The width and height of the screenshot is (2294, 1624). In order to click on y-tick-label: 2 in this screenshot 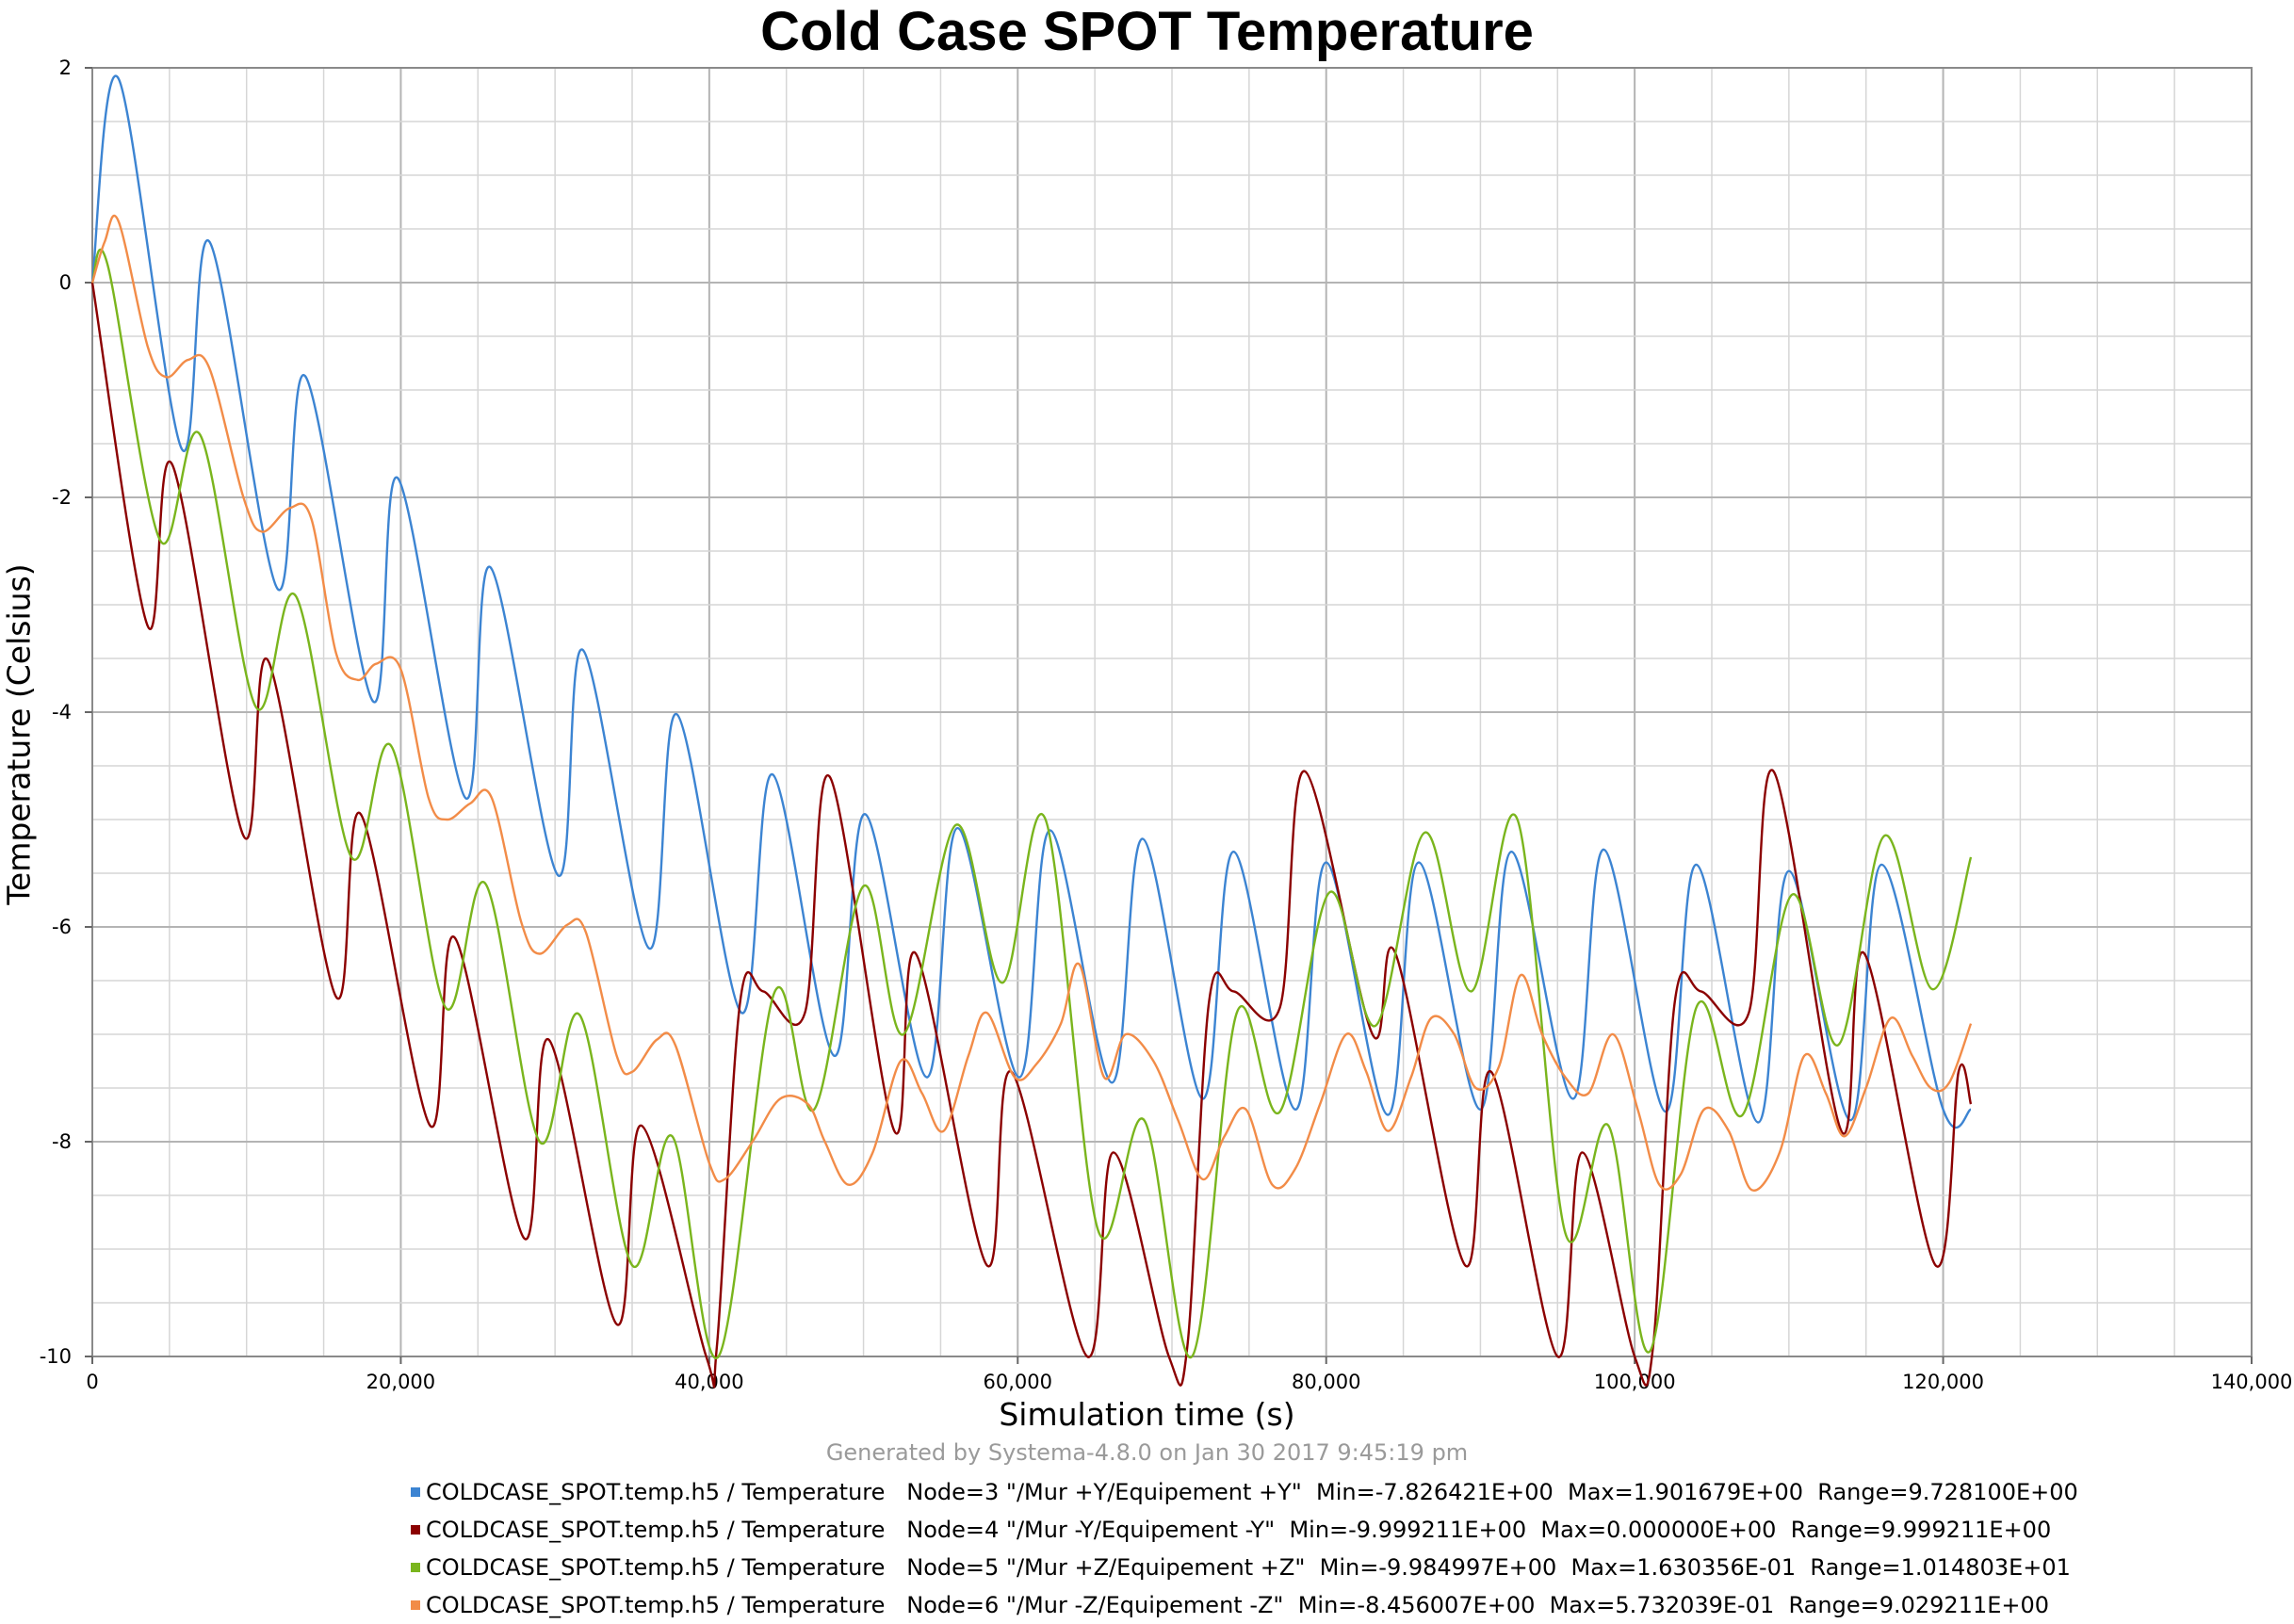, I will do `click(65, 68)`.